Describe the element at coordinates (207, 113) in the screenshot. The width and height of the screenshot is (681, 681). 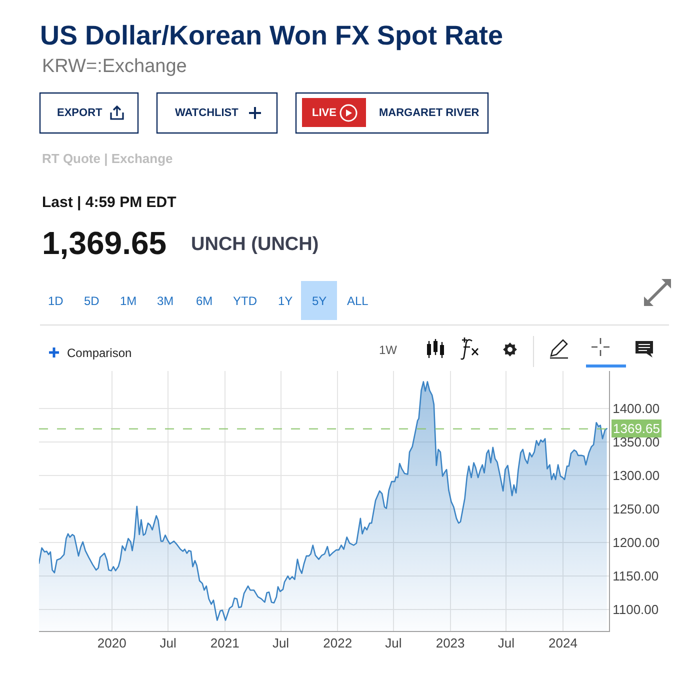
I see `text: WATCHLIST` at that location.